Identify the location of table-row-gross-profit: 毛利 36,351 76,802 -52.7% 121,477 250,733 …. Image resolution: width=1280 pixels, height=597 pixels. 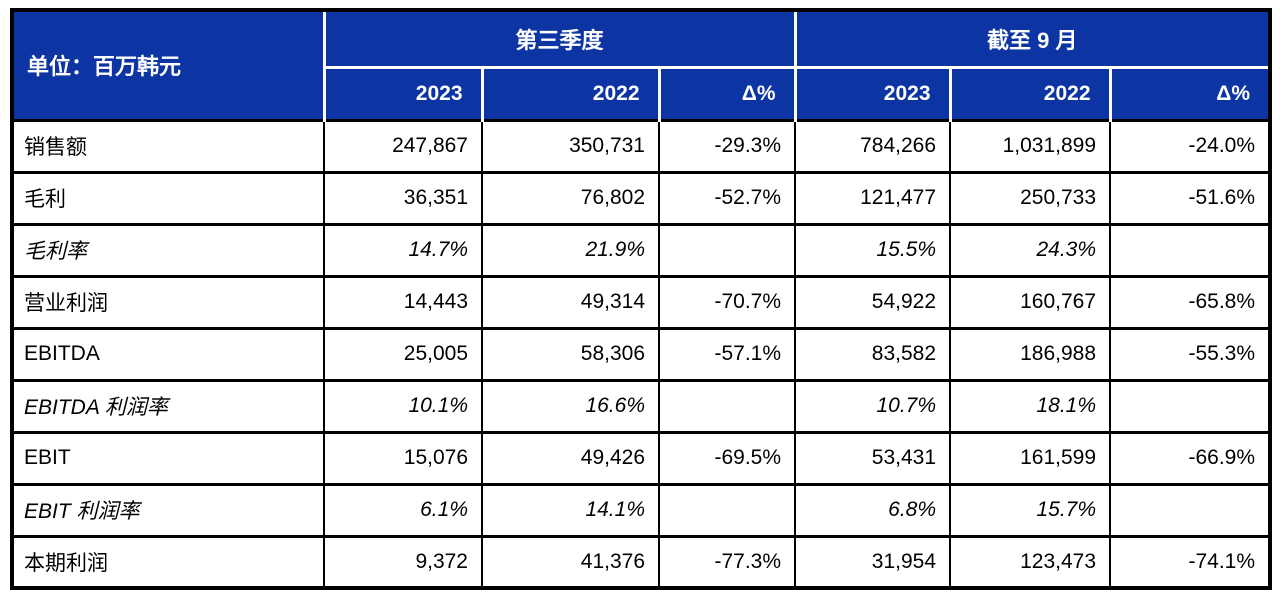
(641, 198).